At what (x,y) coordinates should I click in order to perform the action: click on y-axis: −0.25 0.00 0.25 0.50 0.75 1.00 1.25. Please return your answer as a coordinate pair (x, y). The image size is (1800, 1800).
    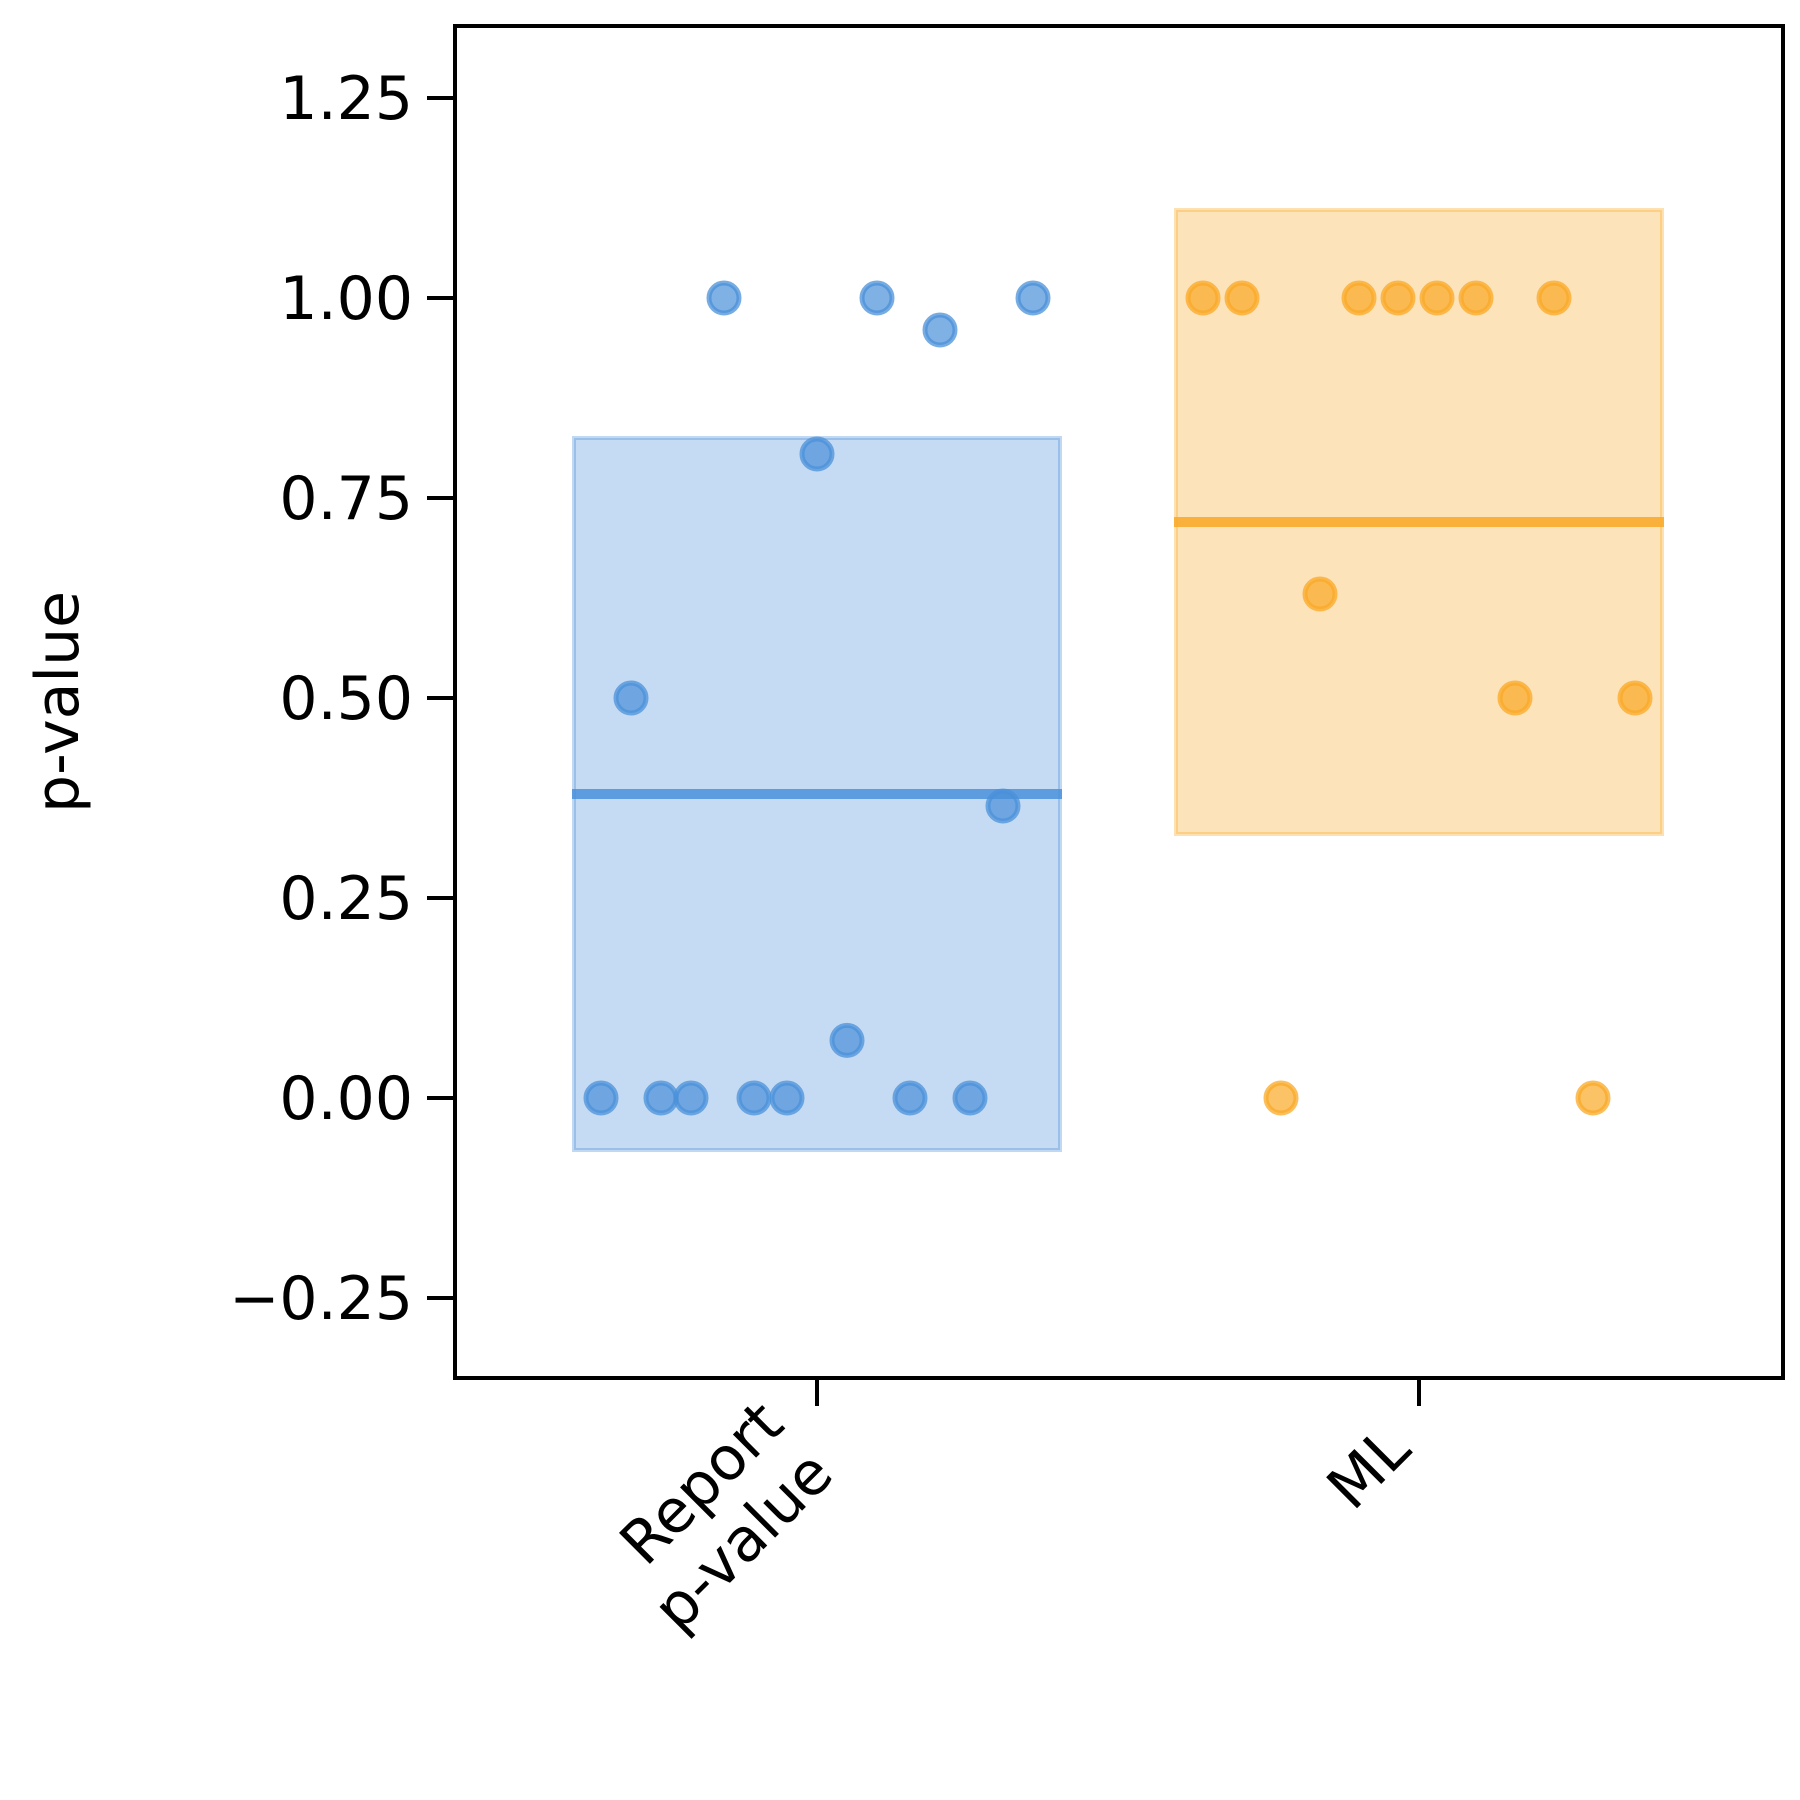
    Looking at the image, I should click on (342, 699).